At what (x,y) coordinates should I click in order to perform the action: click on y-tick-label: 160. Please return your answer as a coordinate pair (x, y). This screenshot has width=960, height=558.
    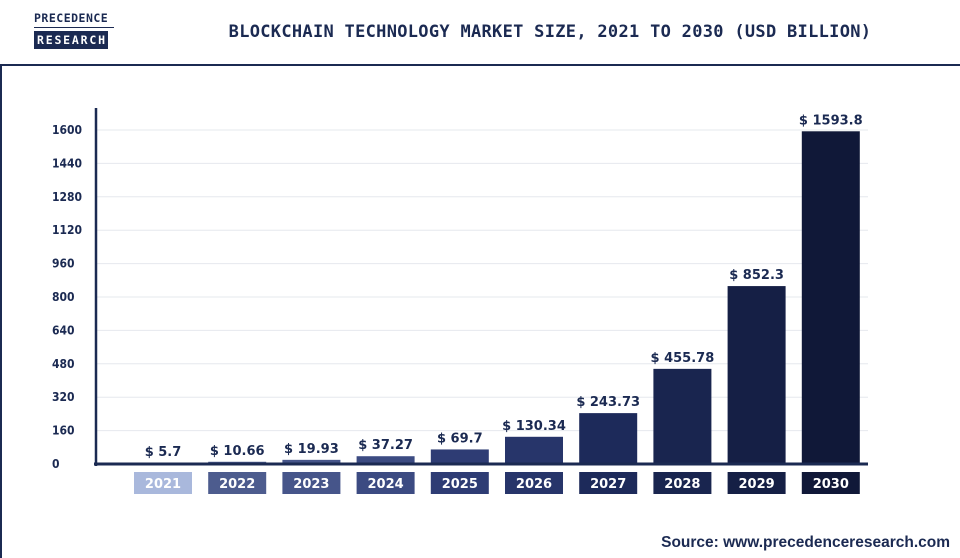
    Looking at the image, I should click on (63, 431).